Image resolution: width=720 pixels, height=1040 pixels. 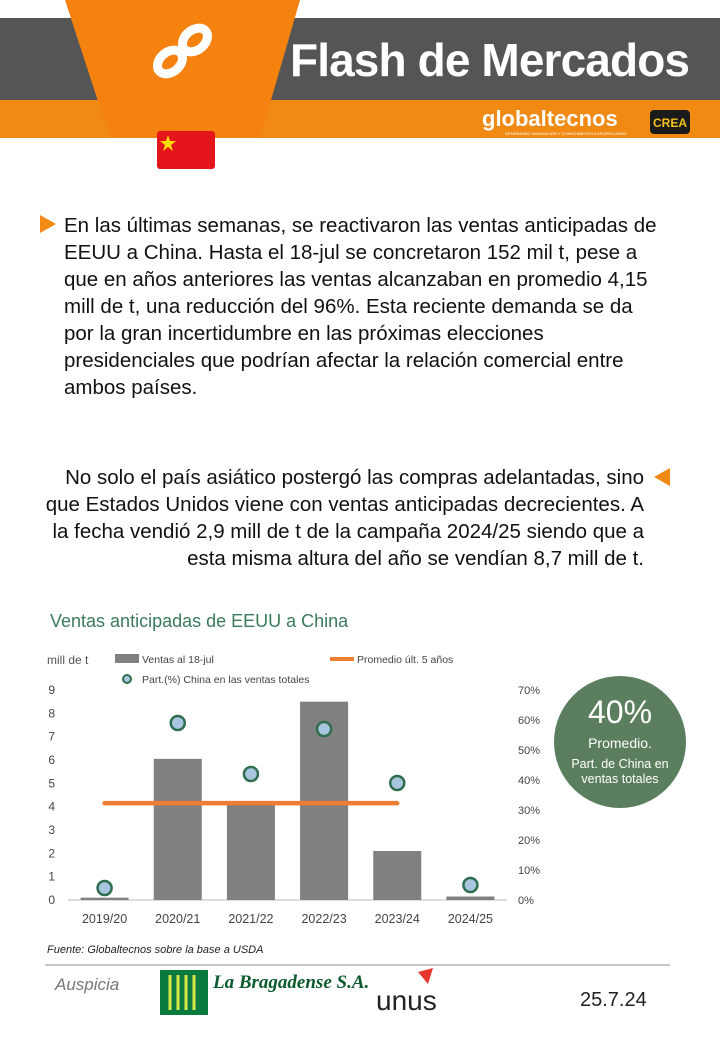 I want to click on x-tick-label: 2021/22, so click(x=250, y=919).